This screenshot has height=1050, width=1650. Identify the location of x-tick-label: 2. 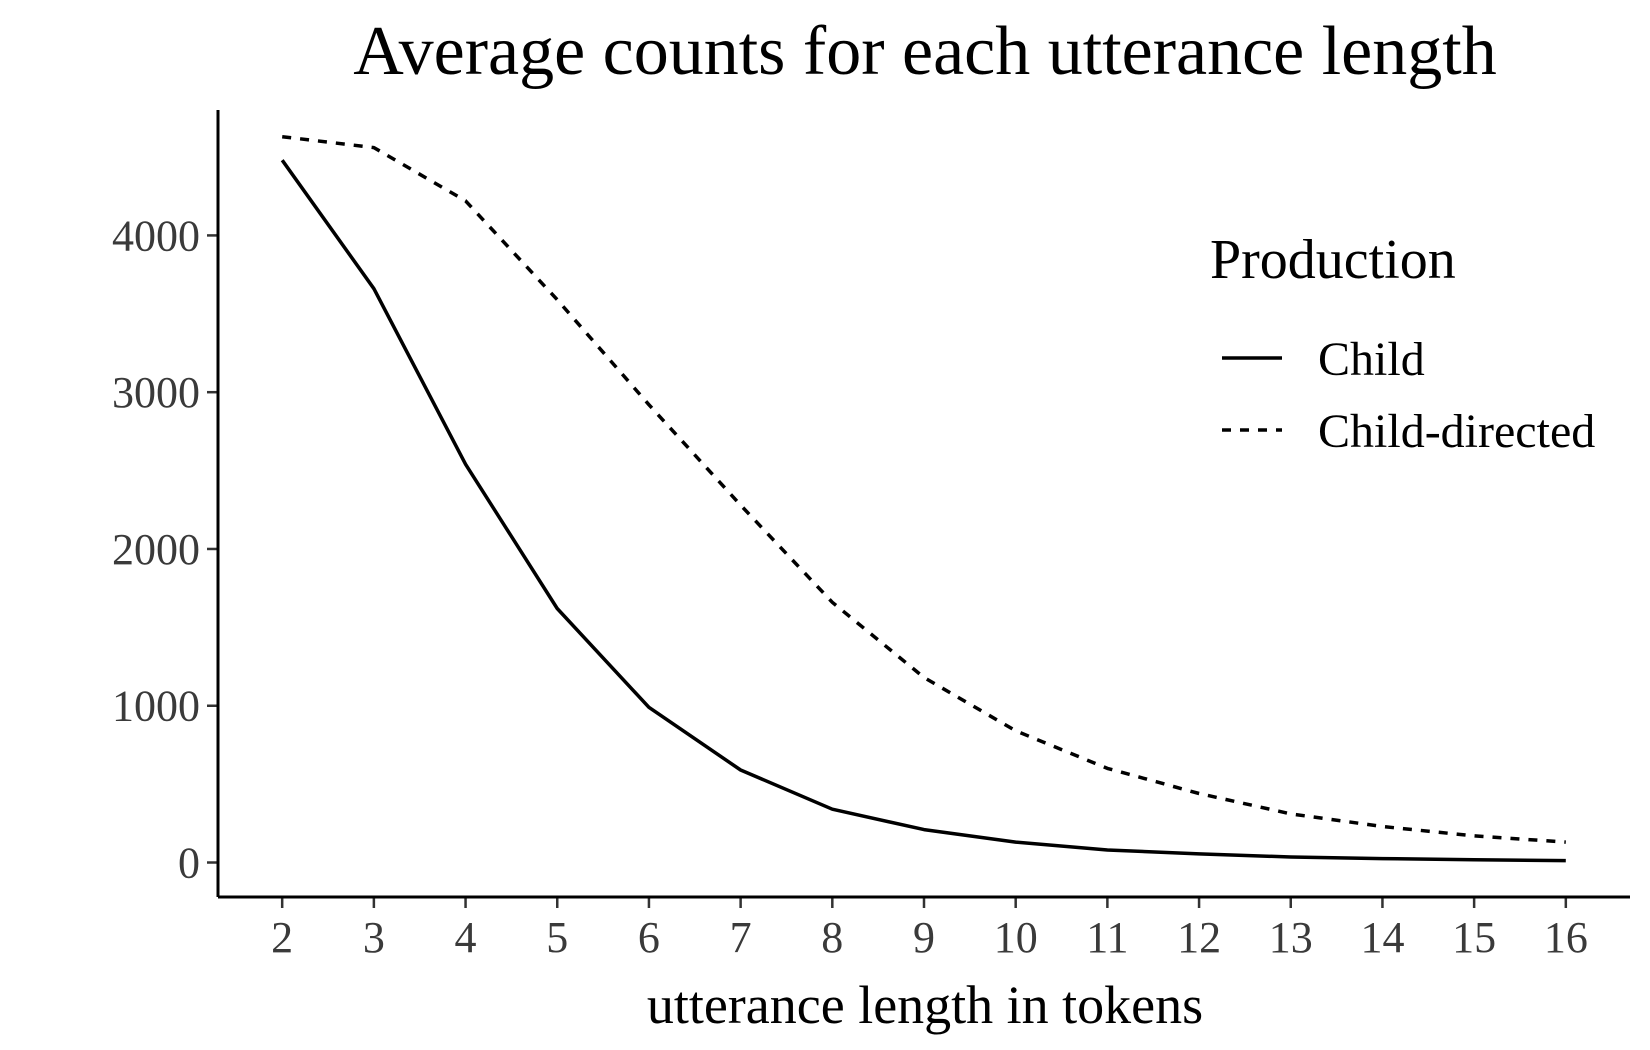
(282, 937).